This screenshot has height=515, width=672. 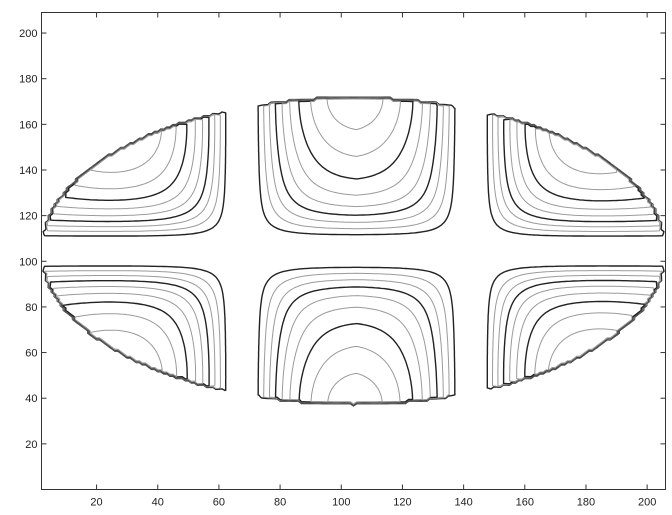 I want to click on y-tick-label: 80, so click(x=31, y=308).